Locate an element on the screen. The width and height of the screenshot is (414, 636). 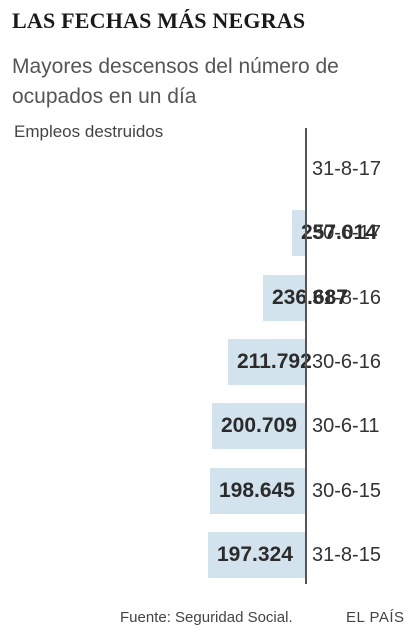
category-label: 30-6-11 is located at coordinates (346, 426).